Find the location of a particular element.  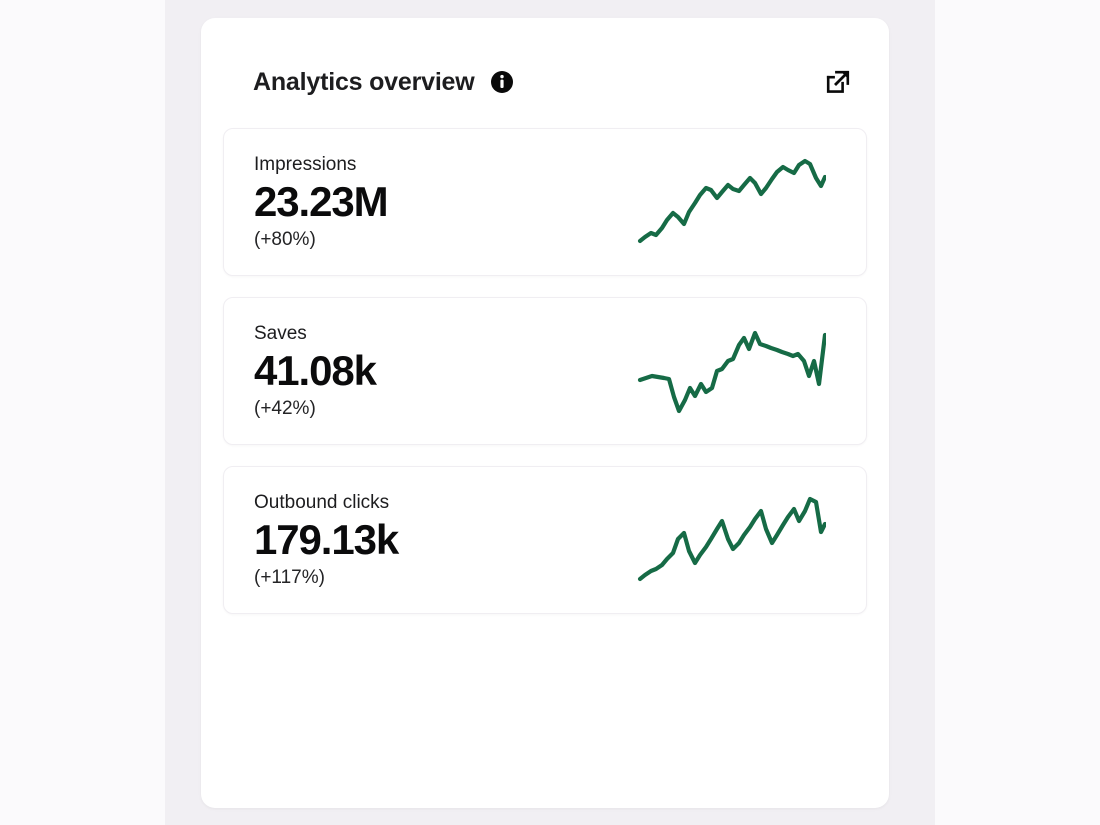

metric-card: Impressions 23.23M (+80%) is located at coordinates (545, 202).